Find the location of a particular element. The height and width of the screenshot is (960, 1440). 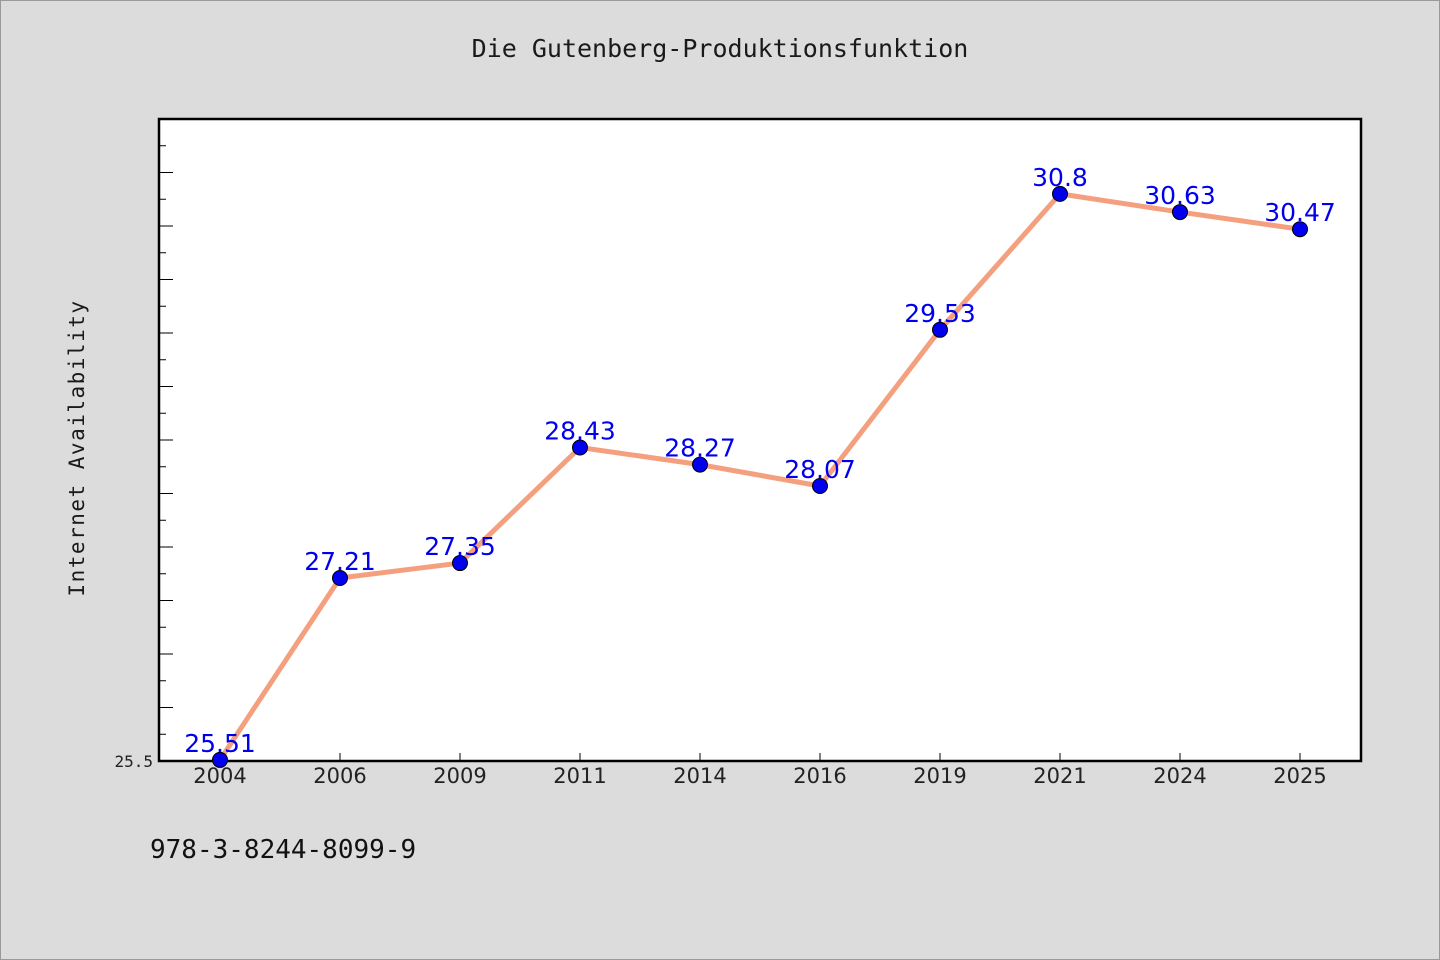

data-label: 28.07 is located at coordinates (820, 469).